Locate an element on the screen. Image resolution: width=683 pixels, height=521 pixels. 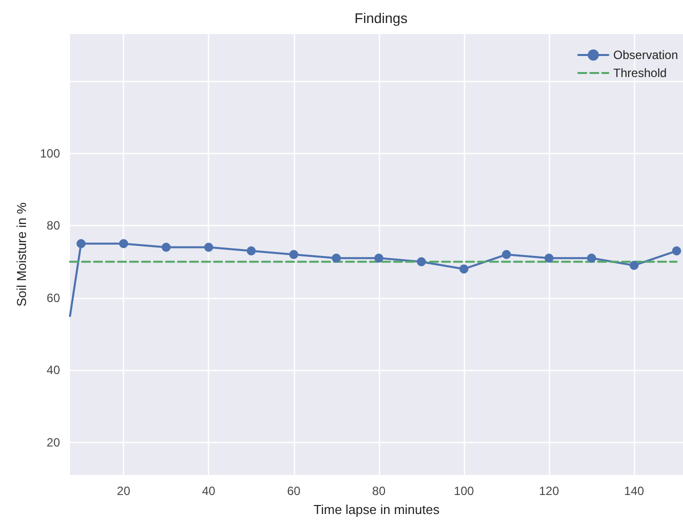
y-tick-label: 60 is located at coordinates (53, 297).